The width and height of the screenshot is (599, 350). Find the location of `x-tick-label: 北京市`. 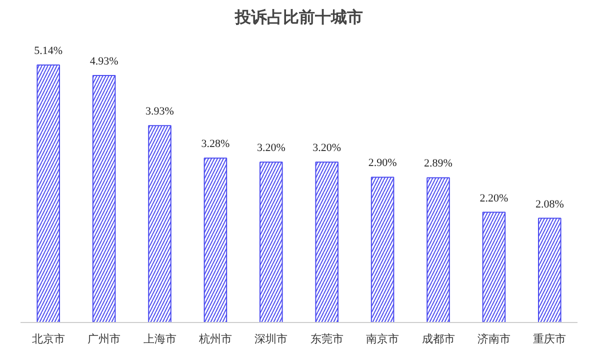

x-tick-label: 北京市 is located at coordinates (48, 339).